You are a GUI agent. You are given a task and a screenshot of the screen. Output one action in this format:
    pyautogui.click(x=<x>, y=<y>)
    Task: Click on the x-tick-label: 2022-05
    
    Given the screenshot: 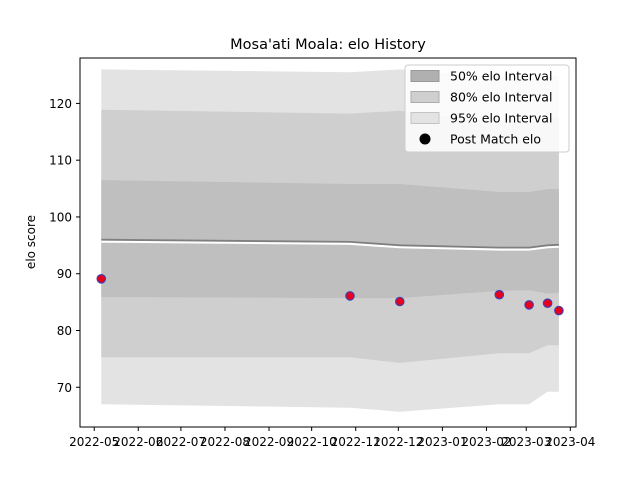 What is the action you would take?
    pyautogui.click(x=94, y=442)
    